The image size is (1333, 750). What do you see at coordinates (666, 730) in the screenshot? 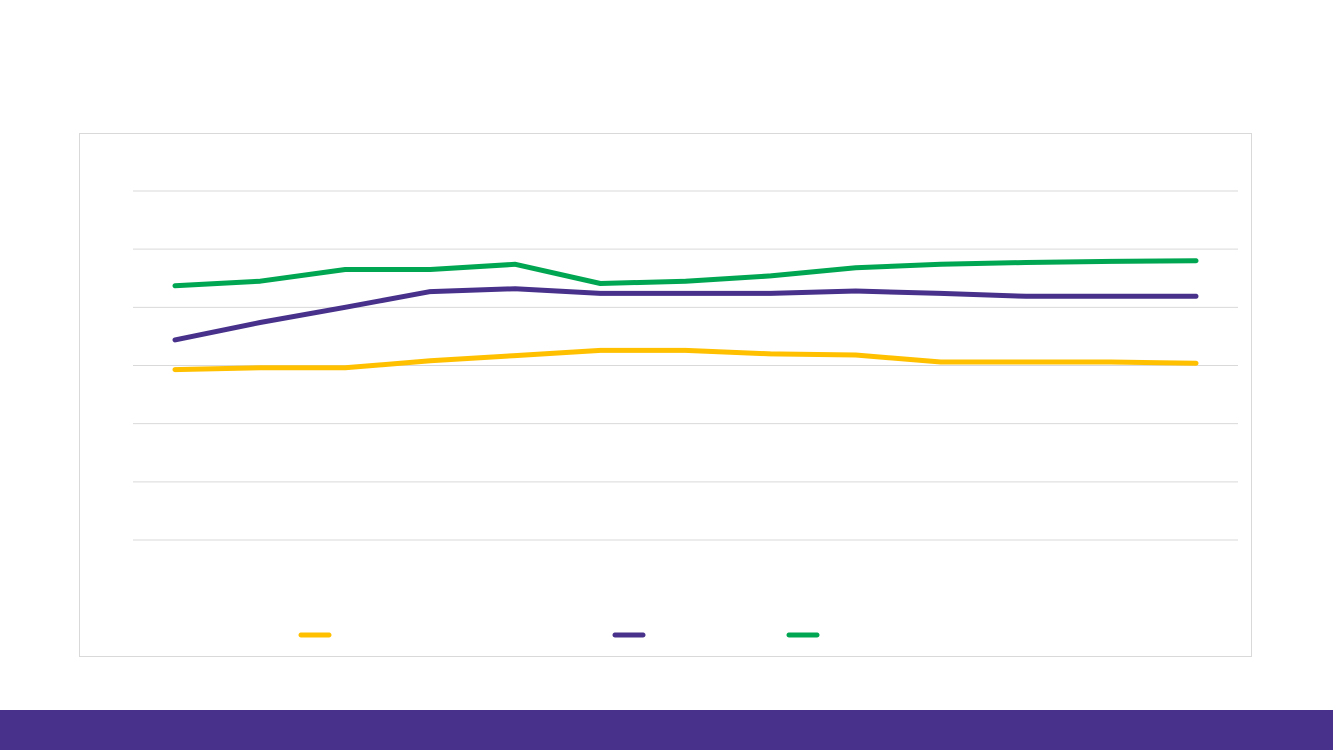
I see `footer-bar` at bounding box center [666, 730].